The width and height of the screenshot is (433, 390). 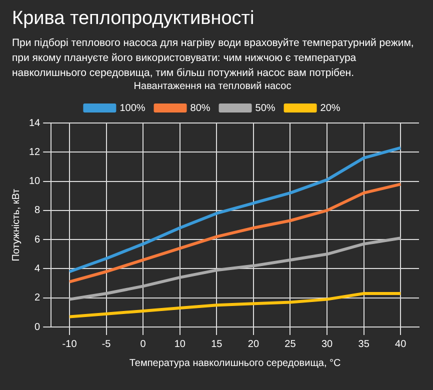 I want to click on legend-label: 20%, so click(x=330, y=108).